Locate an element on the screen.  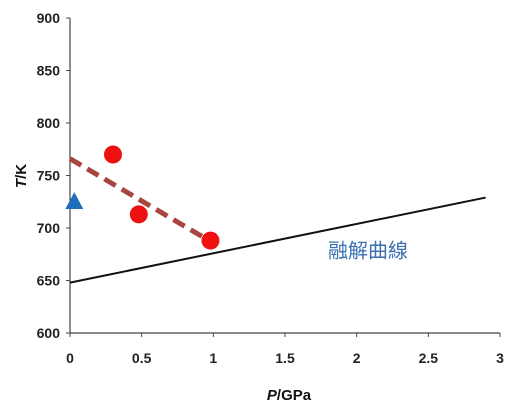
data-points is located at coordinates (142, 197).